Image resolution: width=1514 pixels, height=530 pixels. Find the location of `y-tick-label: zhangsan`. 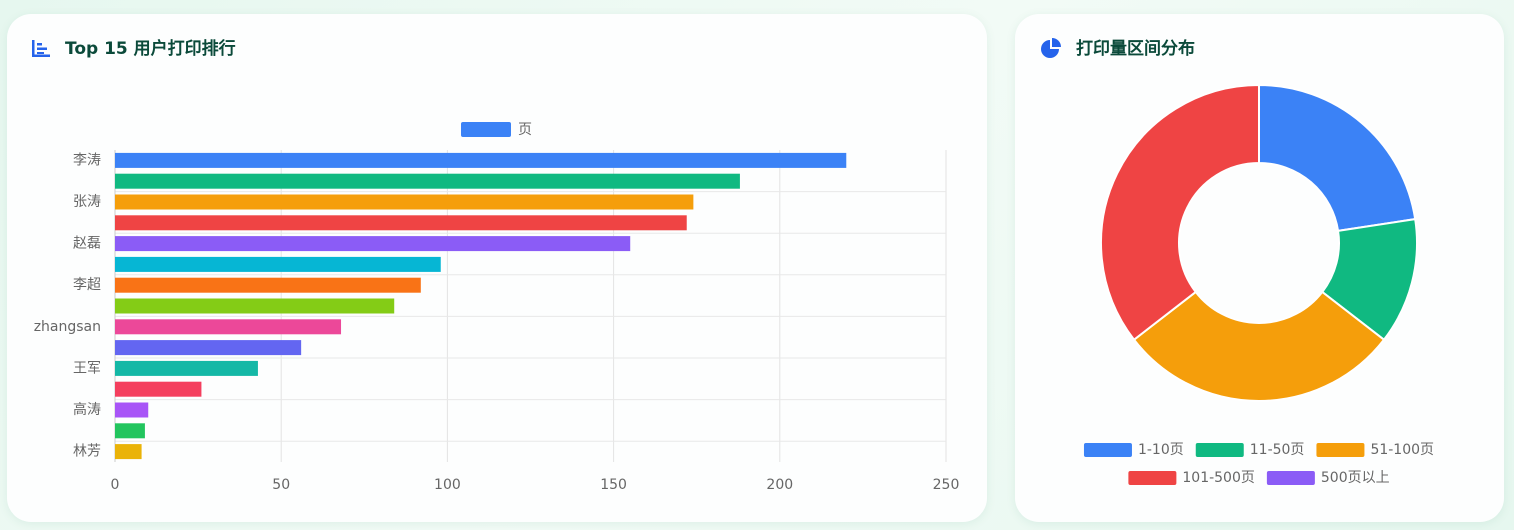

y-tick-label: zhangsan is located at coordinates (67, 327).